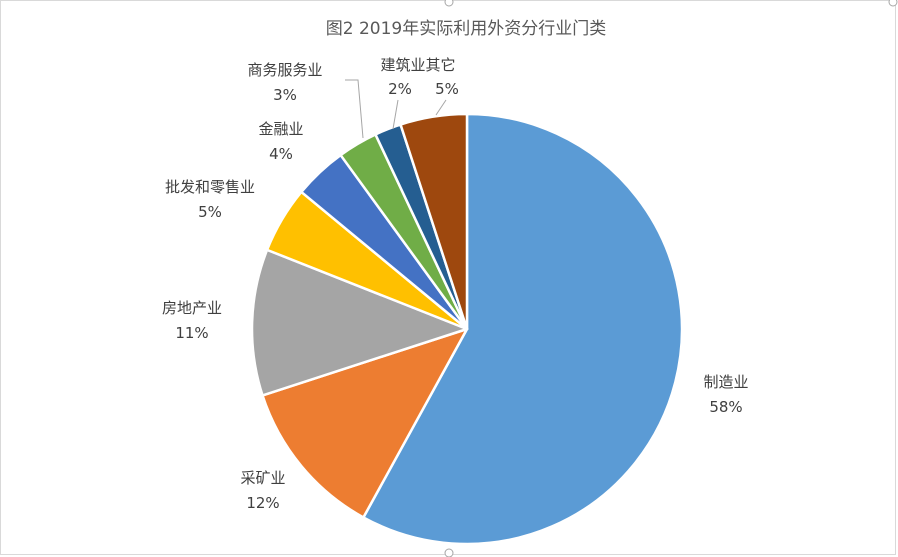 The width and height of the screenshot is (898, 557). I want to click on chart-title: 图2 2019年实际利用外资分行业门类, so click(466, 29).